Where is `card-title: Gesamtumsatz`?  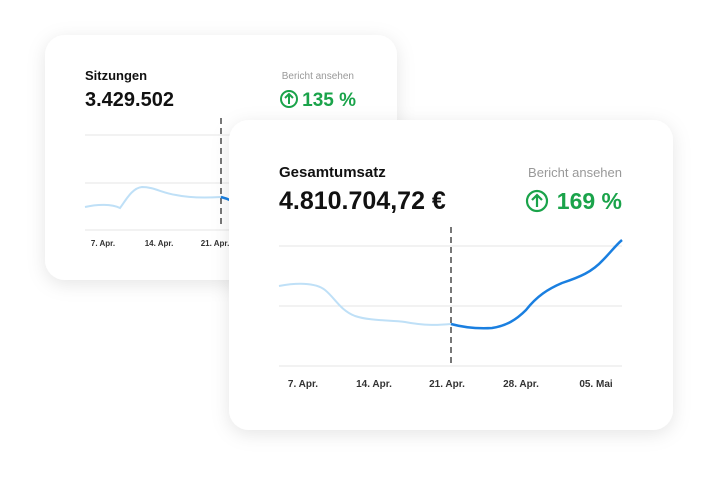
card-title: Gesamtumsatz is located at coordinates (332, 172).